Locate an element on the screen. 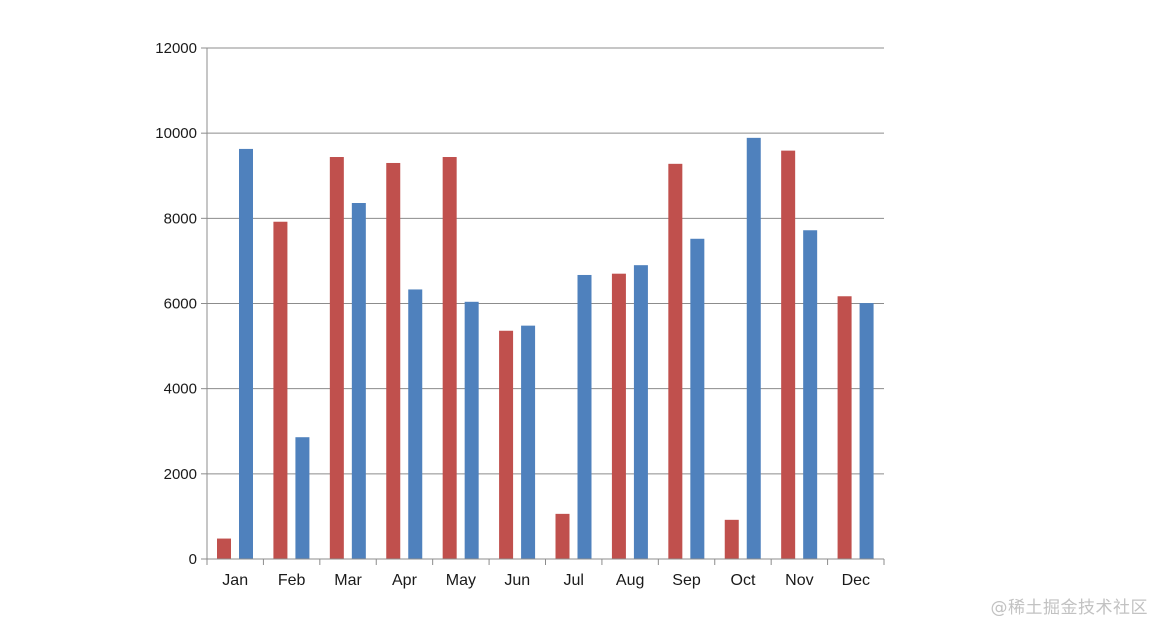  x-tick-label: Jul is located at coordinates (573, 580).